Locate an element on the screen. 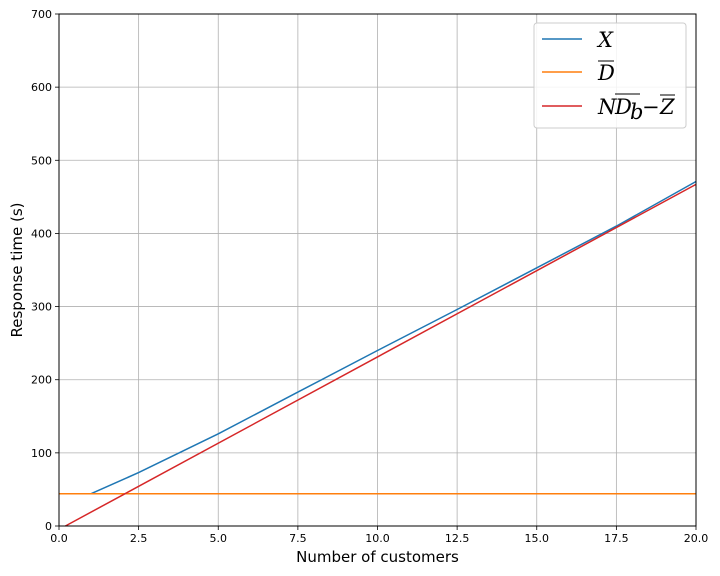  y-tick-label: 500 is located at coordinates (41, 160).